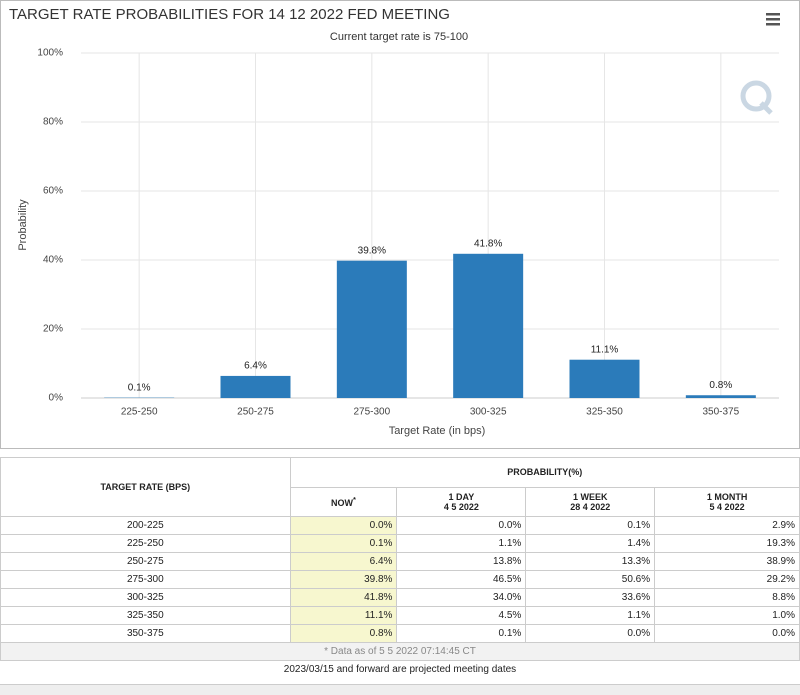 The image size is (800, 695). Describe the element at coordinates (53, 191) in the screenshot. I see `y-tick-label: 60%` at that location.